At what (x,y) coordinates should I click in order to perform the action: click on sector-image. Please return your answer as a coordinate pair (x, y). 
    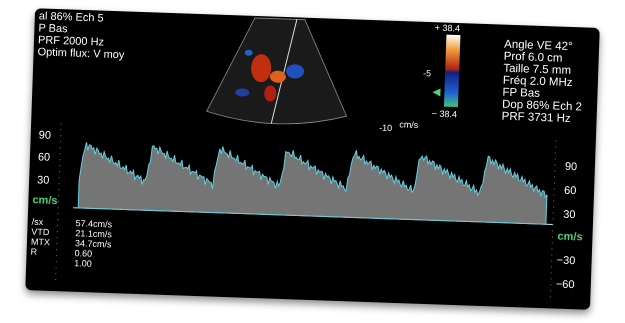
    Looking at the image, I should click on (277, 71).